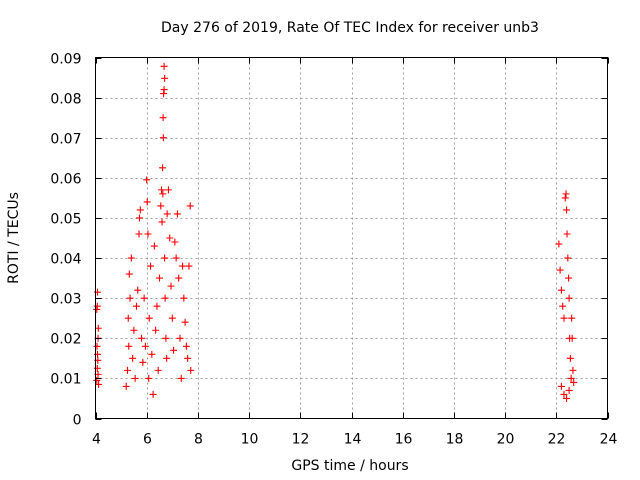  What do you see at coordinates (65, 100) in the screenshot?
I see `y-tick-label: 0.08` at bounding box center [65, 100].